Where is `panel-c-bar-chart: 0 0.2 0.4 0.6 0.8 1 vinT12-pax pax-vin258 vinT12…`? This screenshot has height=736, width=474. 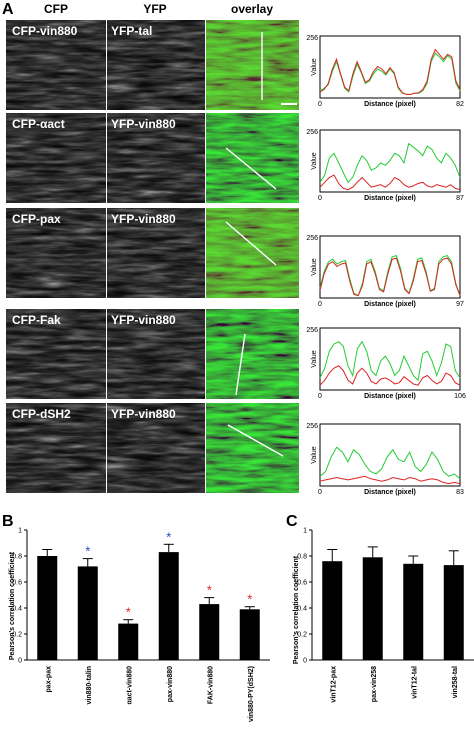
panel-c-bar-chart: 0 0.2 0.4 0.6 0.8 1 vinT12-pax pax-vin258 vinT12… is located at coordinates (385, 615).